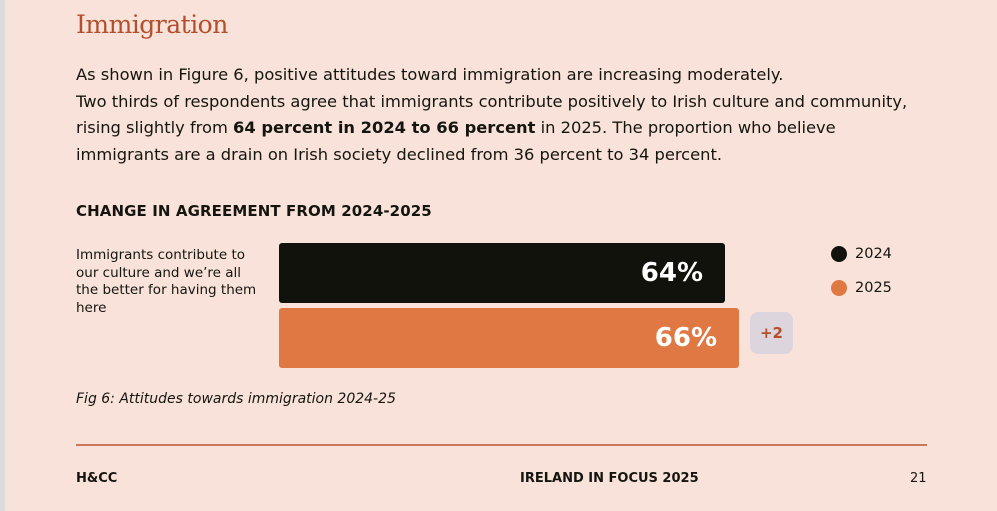 The width and height of the screenshot is (997, 511). I want to click on footer-publisher: H&CC, so click(97, 478).